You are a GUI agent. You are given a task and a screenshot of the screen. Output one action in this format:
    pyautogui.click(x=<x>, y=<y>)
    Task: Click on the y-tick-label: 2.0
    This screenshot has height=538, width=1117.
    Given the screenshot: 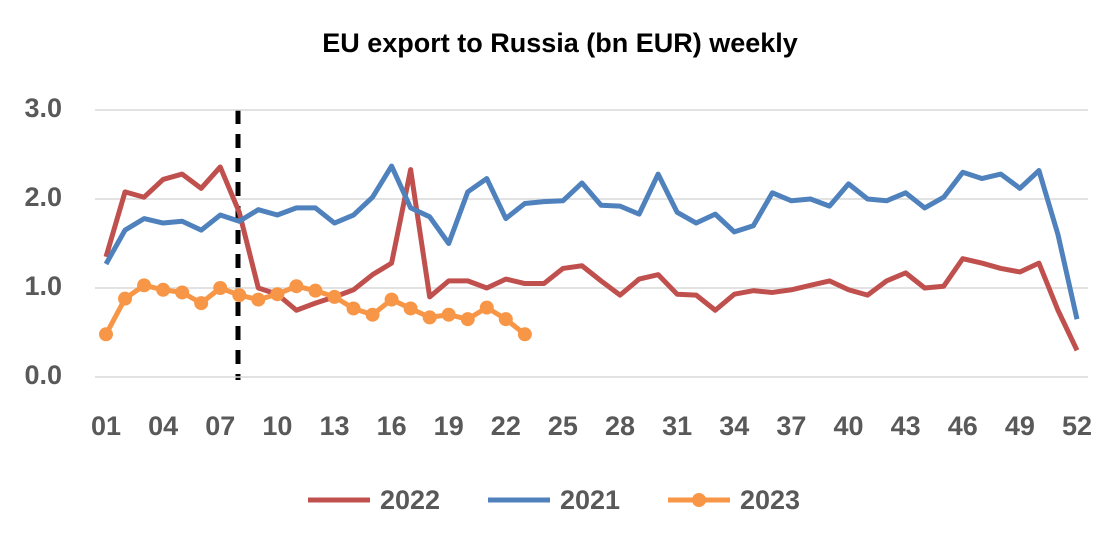 What is the action you would take?
    pyautogui.click(x=43, y=197)
    